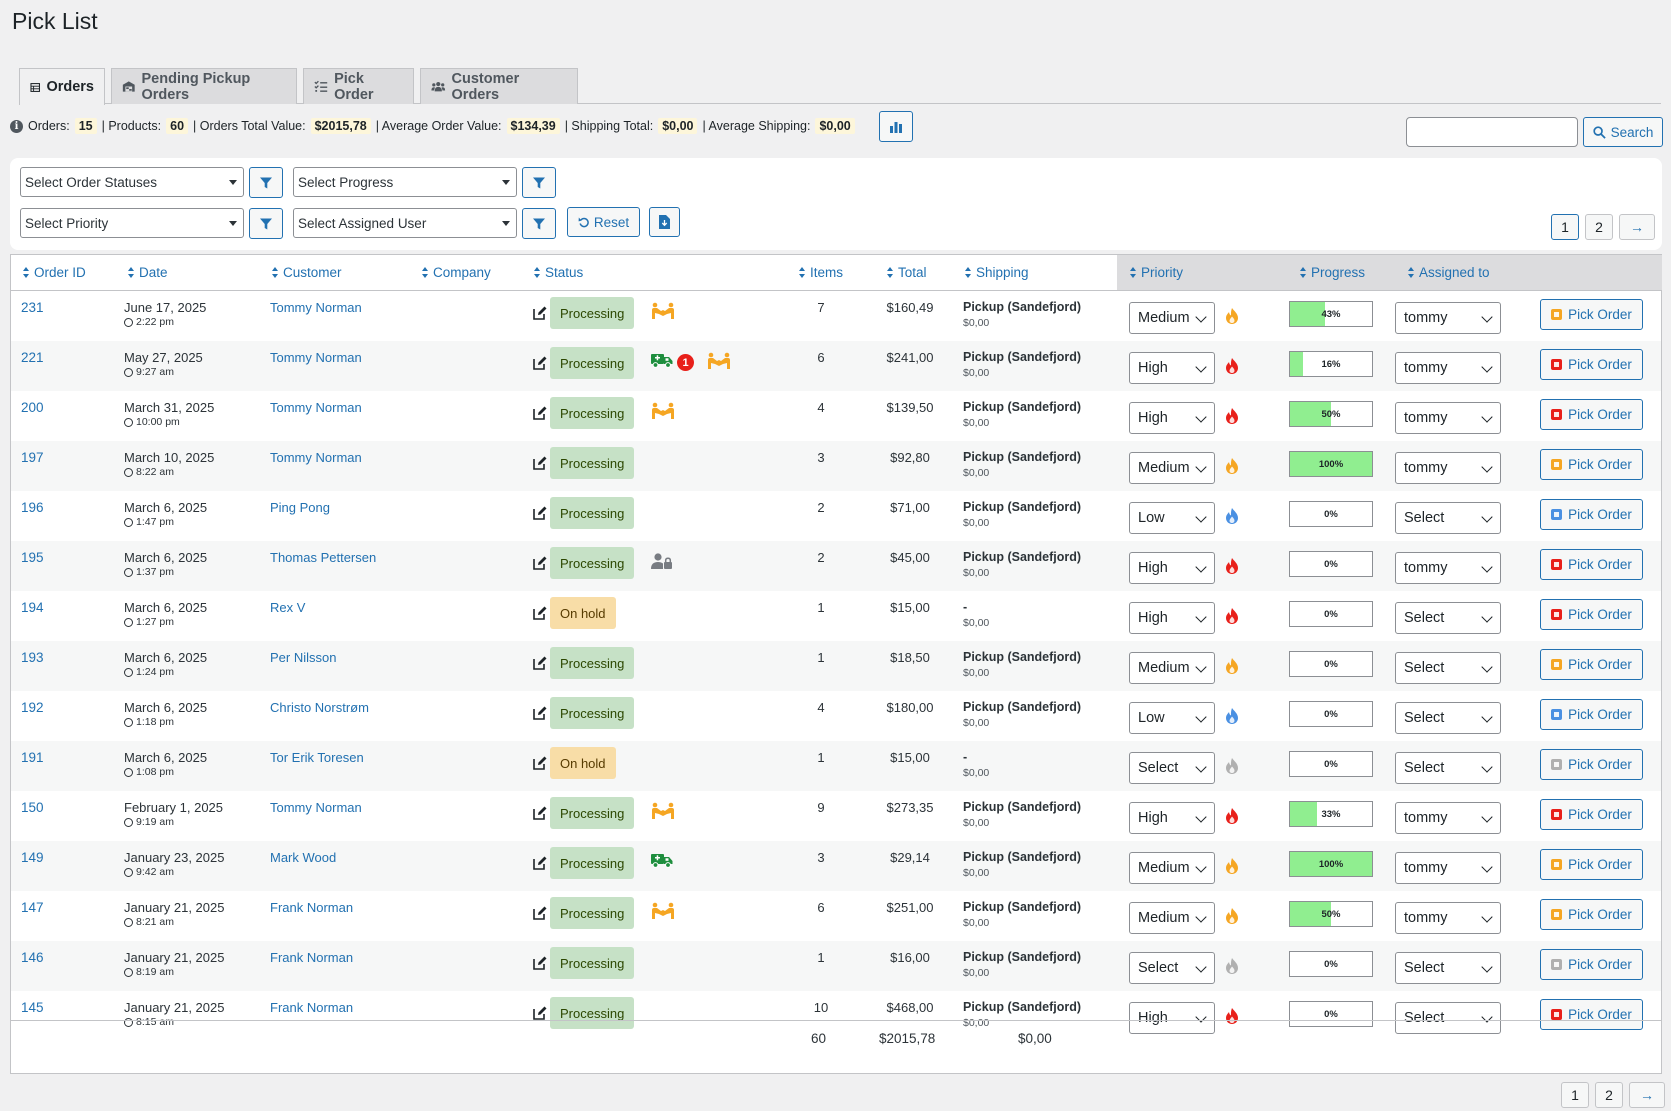 The image size is (1671, 1111). I want to click on reset-button: Reset, so click(603, 222).